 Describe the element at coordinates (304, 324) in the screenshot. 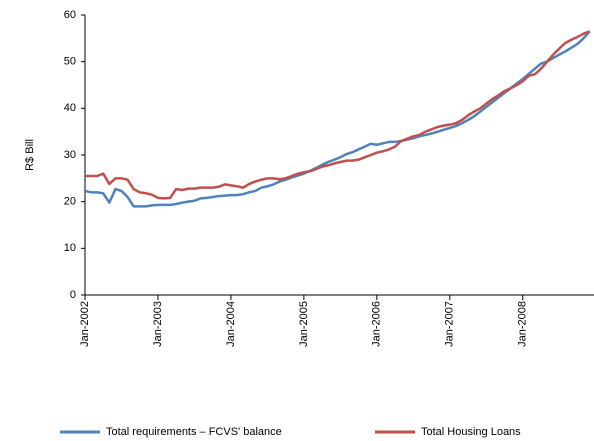

I see `x-tick-label: Jan-2005` at that location.